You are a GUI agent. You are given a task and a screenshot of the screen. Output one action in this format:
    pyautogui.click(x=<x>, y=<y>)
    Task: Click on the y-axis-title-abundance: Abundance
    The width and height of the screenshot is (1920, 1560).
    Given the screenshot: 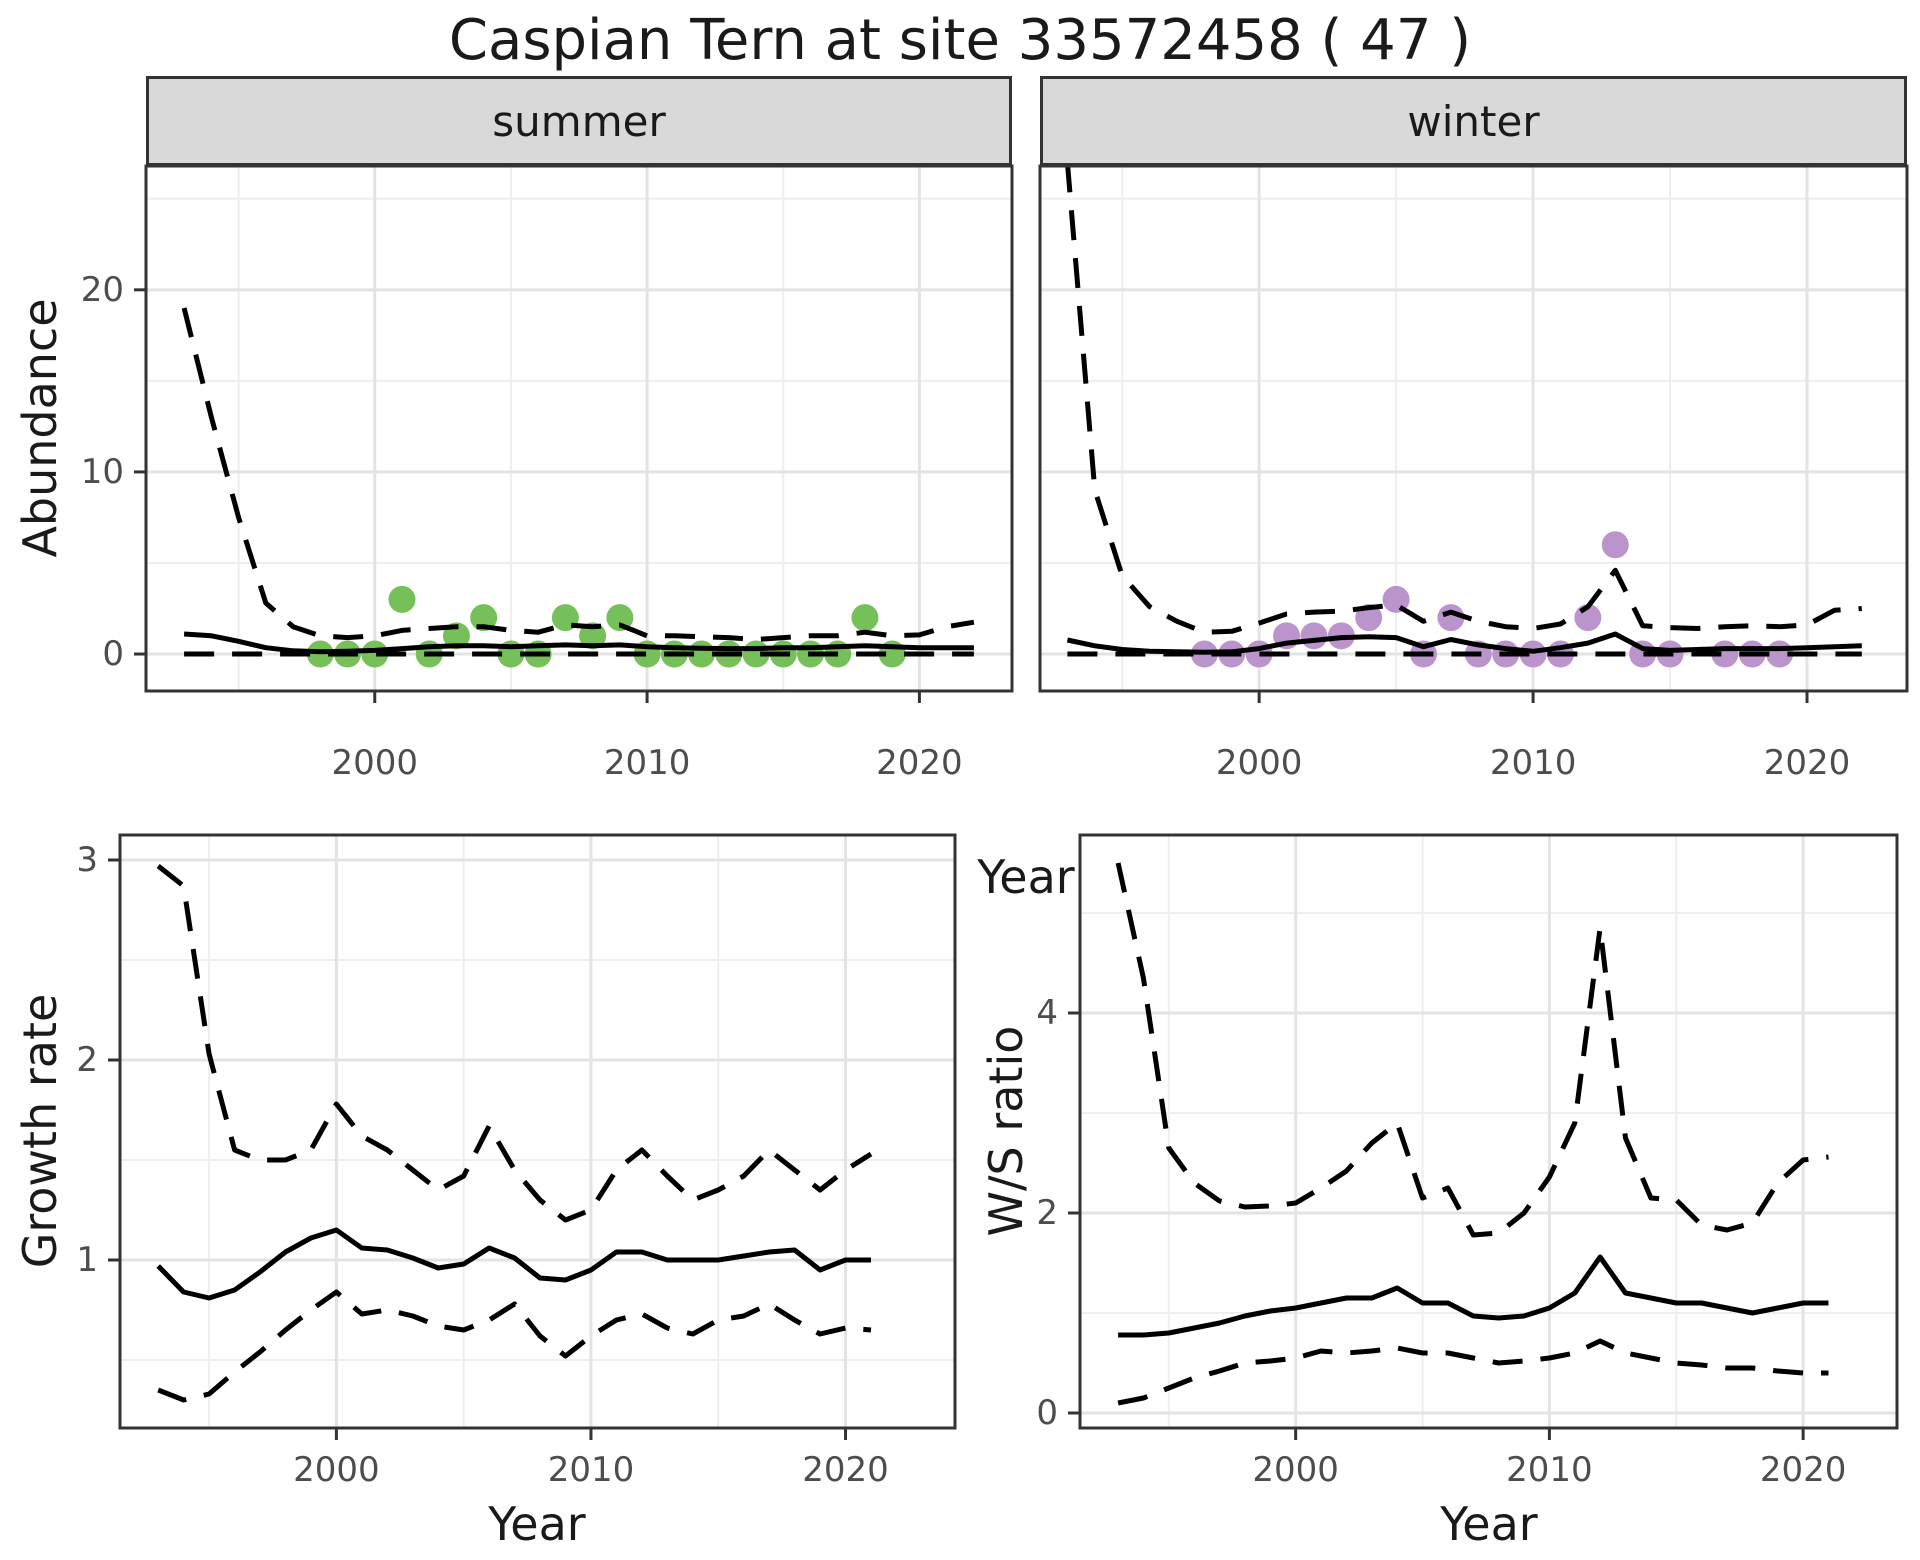 What is the action you would take?
    pyautogui.click(x=40, y=428)
    